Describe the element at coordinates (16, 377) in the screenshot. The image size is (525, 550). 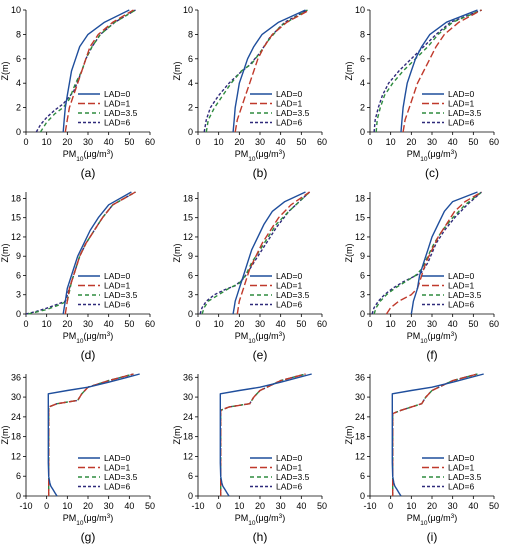
I see `y-tick-label: 36` at that location.